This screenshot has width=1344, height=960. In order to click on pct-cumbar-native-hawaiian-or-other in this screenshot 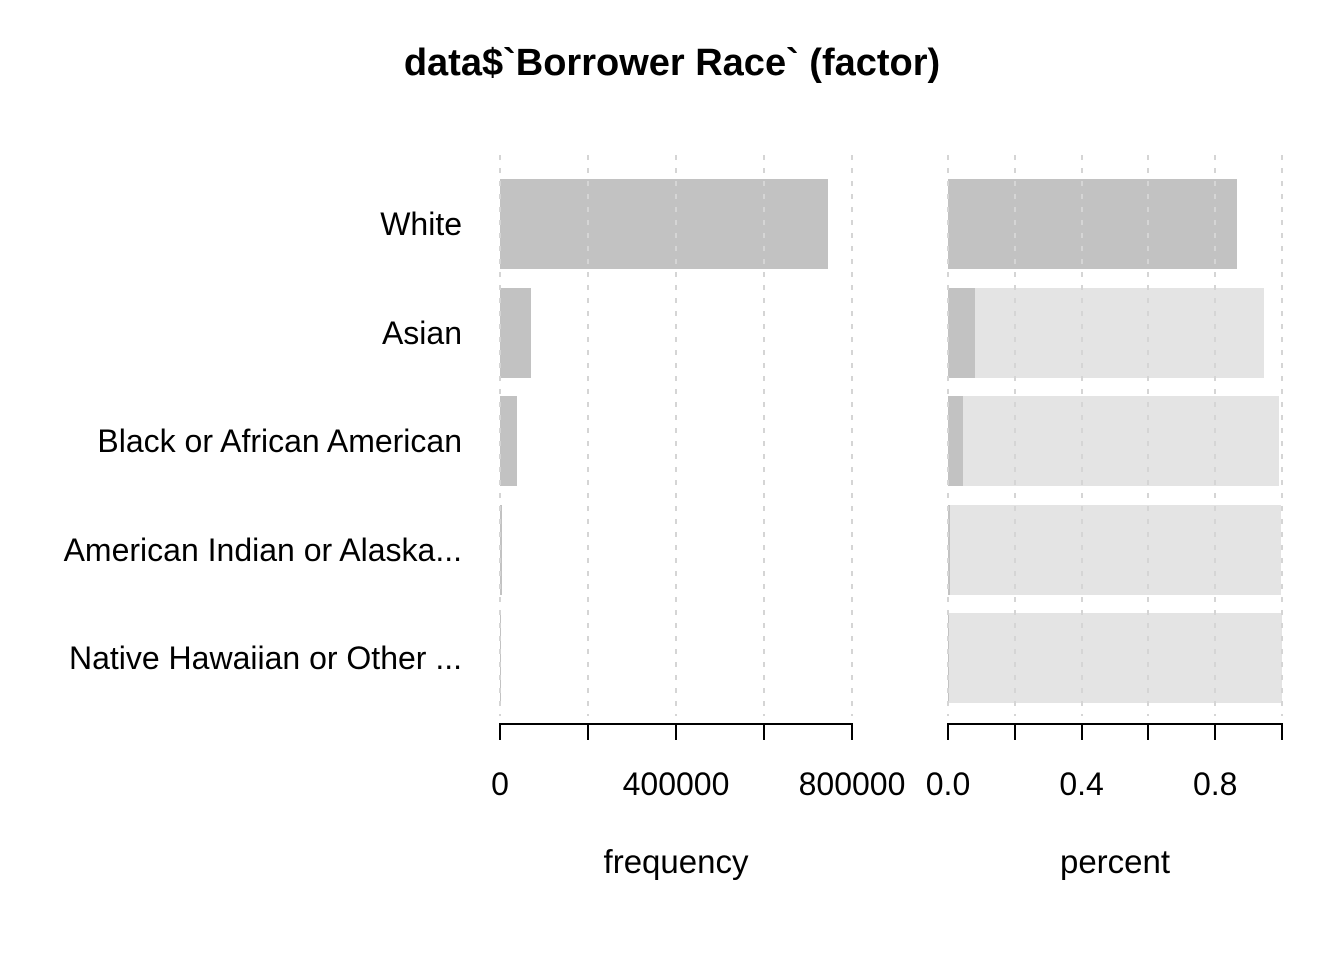, I will do `click(1115, 658)`.